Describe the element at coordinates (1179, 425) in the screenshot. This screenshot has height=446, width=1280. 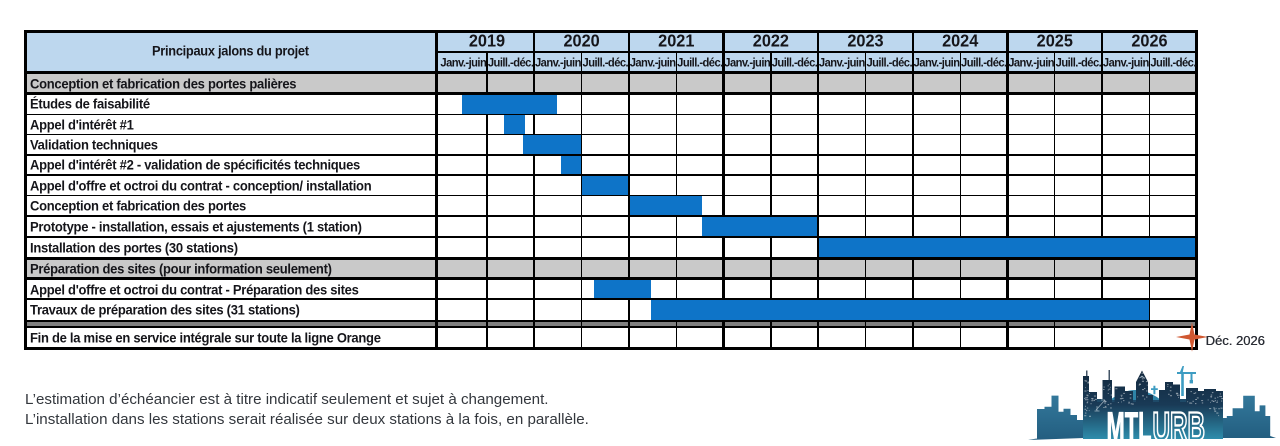
I see `svg-text: URB` at that location.